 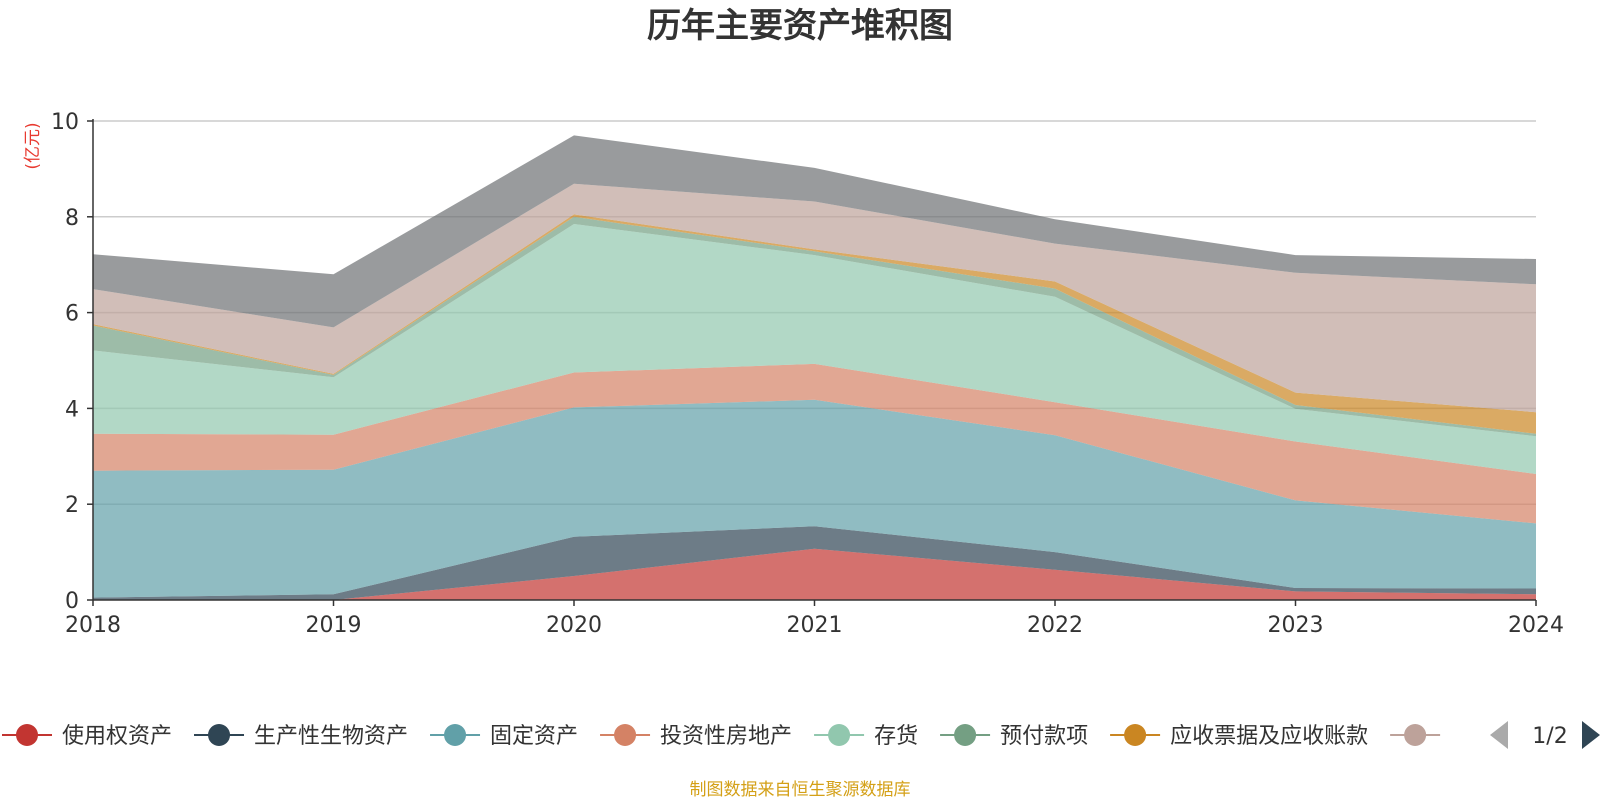 I want to click on legend-item-0: 使用权资产, so click(x=87, y=736).